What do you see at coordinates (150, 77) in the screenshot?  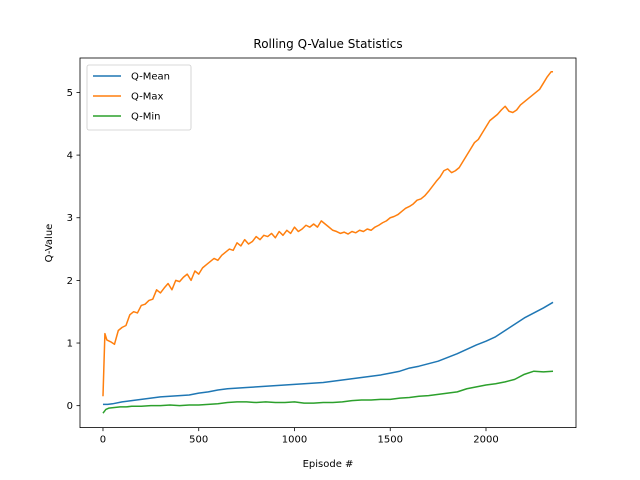 I see `legend-label: Q-Mean` at bounding box center [150, 77].